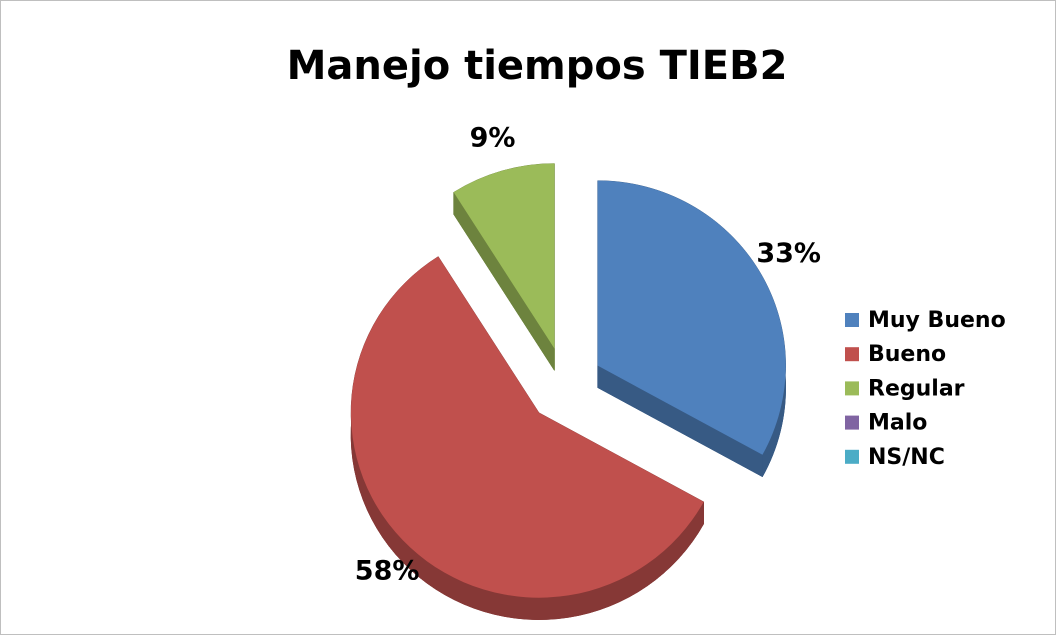 Image resolution: width=1056 pixels, height=635 pixels. What do you see at coordinates (916, 388) in the screenshot?
I see `legend-label: Regular` at bounding box center [916, 388].